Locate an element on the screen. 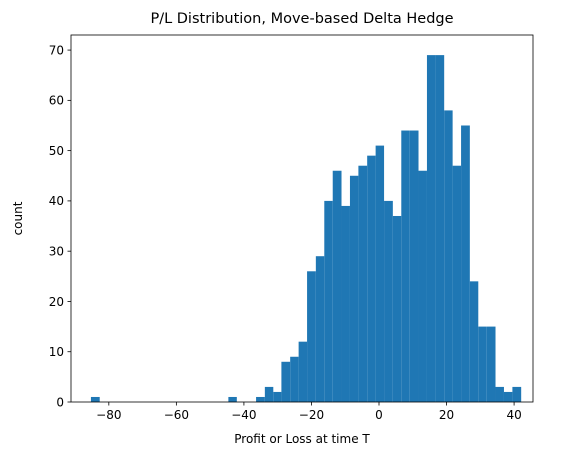 The height and width of the screenshot is (455, 562). x-axis-ticks: −80 −60 −40 −20 0 20 40 is located at coordinates (309, 412).